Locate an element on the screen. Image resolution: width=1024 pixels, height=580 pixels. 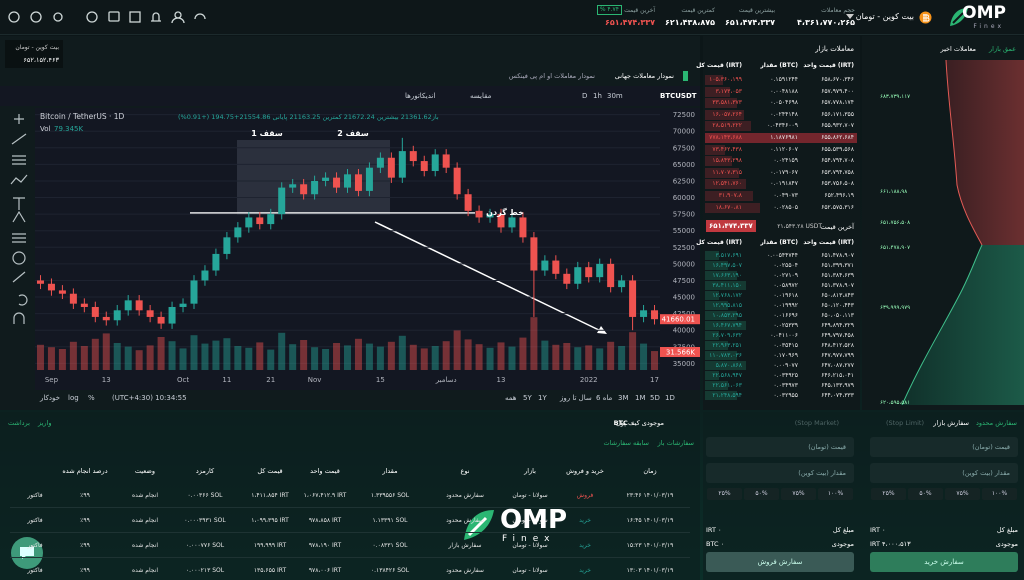
orderbook-cell: ۰.۰۱۹۶۱۸ is located at coordinates (785, 295).